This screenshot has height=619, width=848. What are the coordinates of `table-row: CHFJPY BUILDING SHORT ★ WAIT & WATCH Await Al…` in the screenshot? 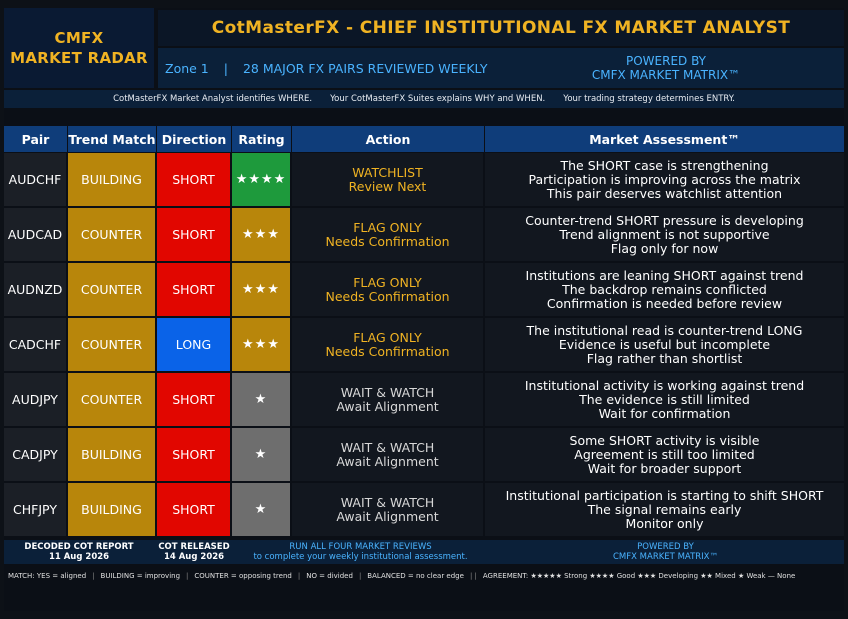 It's located at (424, 509).